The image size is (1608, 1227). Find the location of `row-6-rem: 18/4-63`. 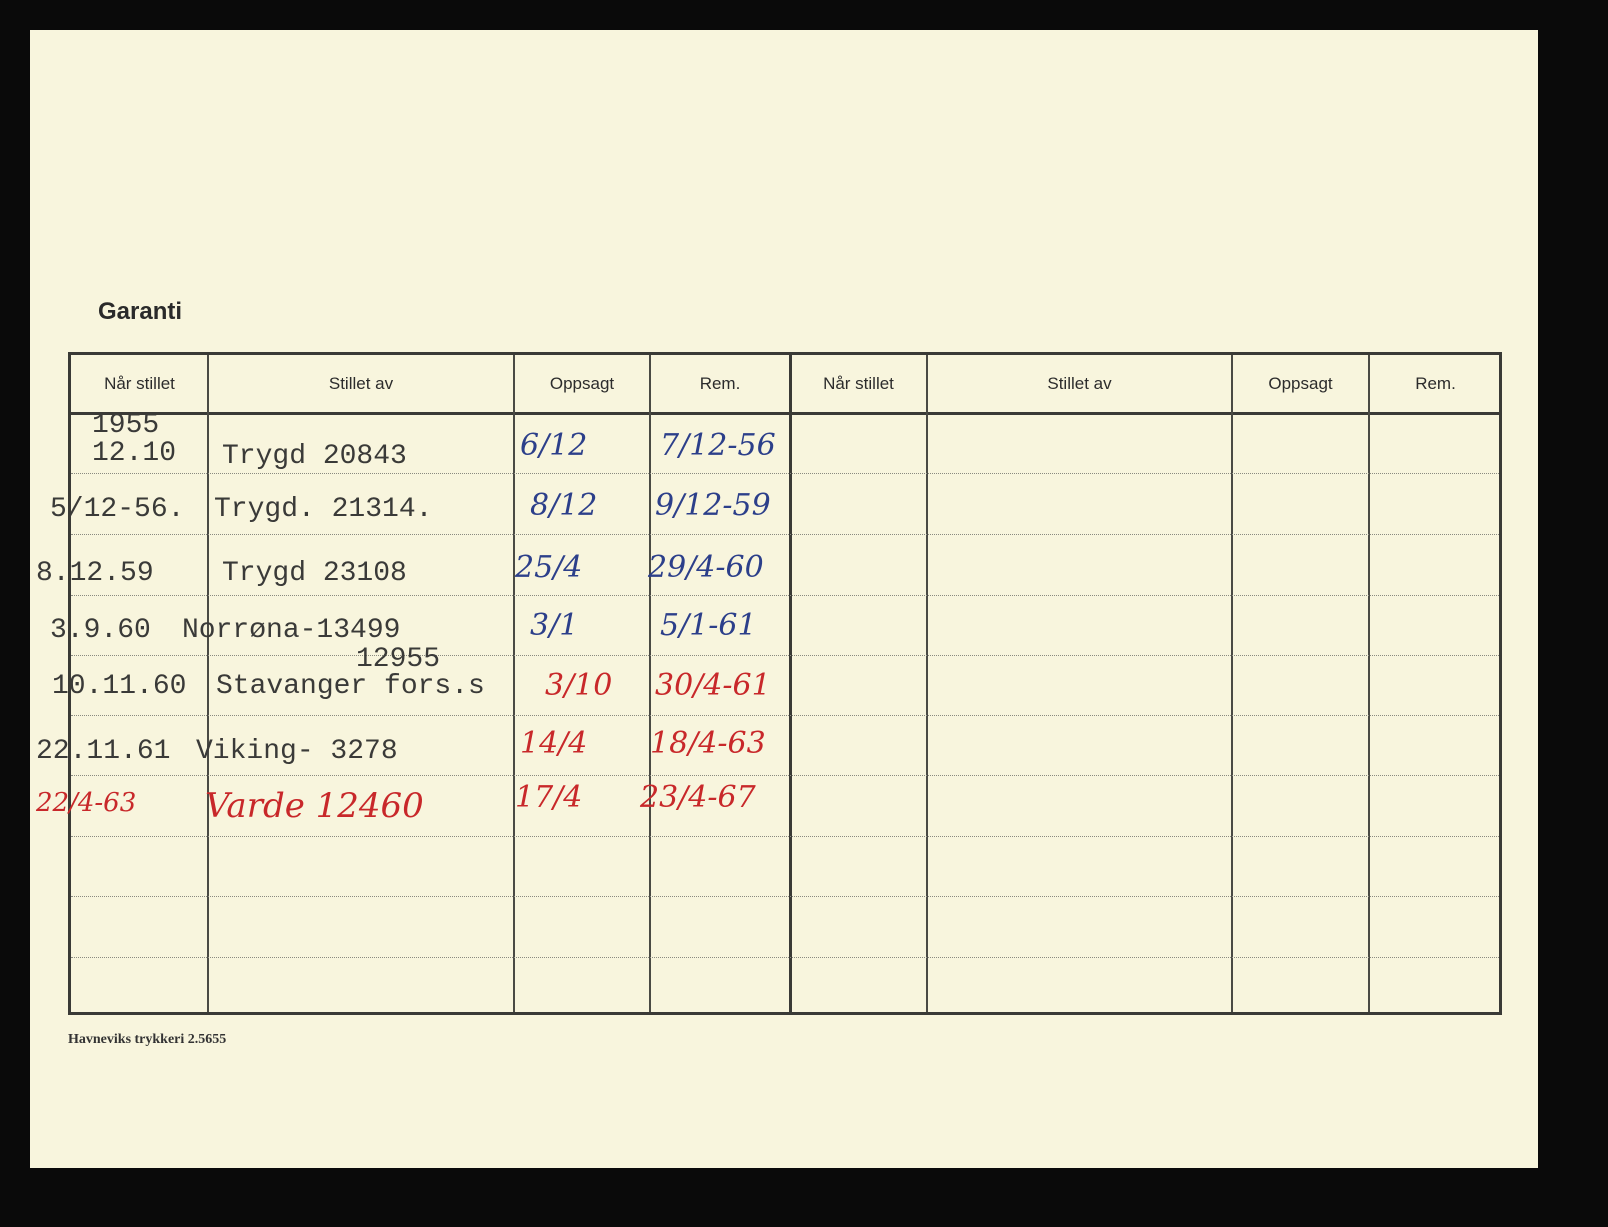

row-6-rem: 18/4-63 is located at coordinates (708, 743).